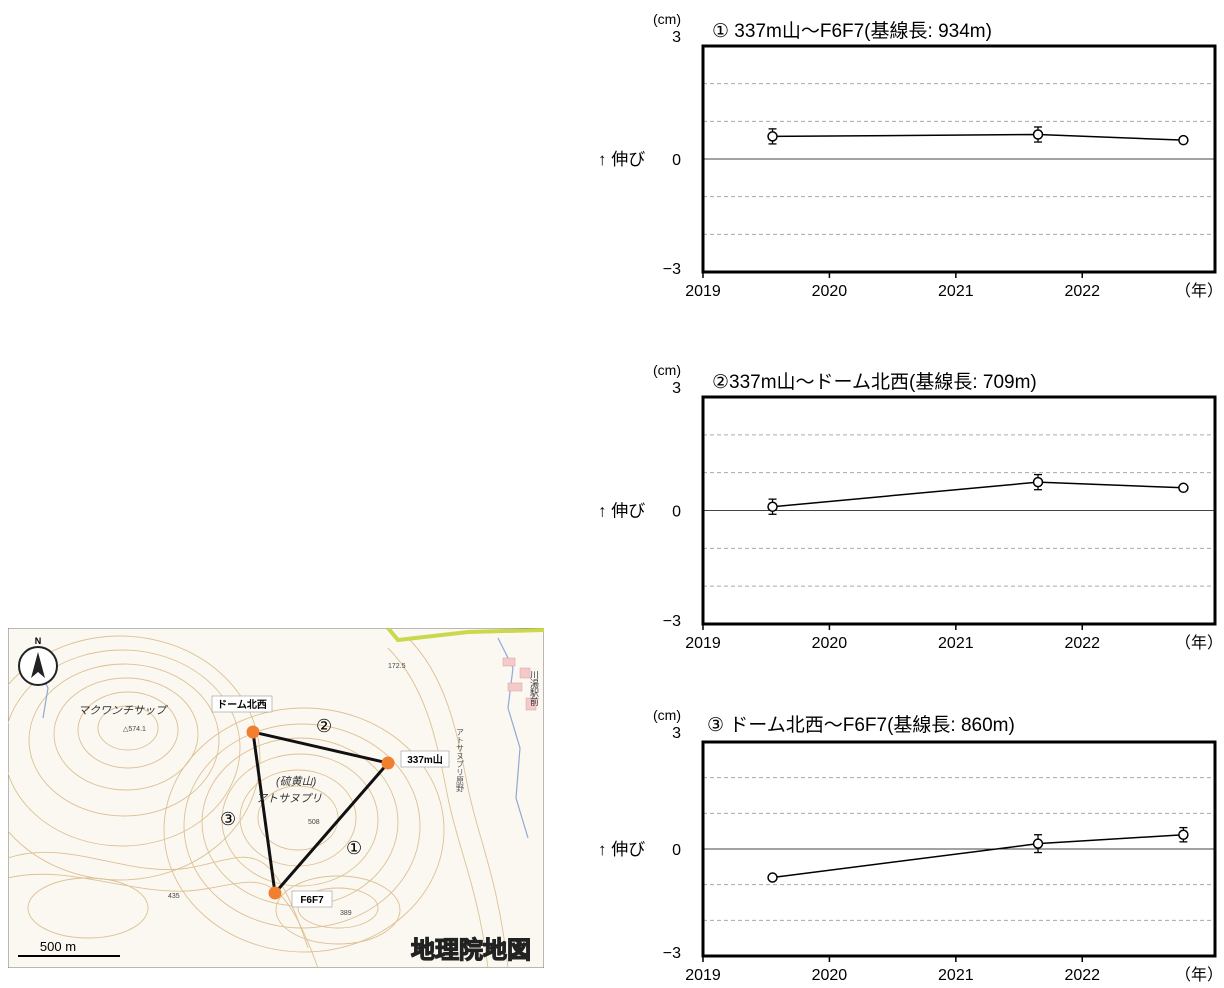 Image resolution: width=1224 pixels, height=988 pixels. I want to click on road, so click(465, 635).